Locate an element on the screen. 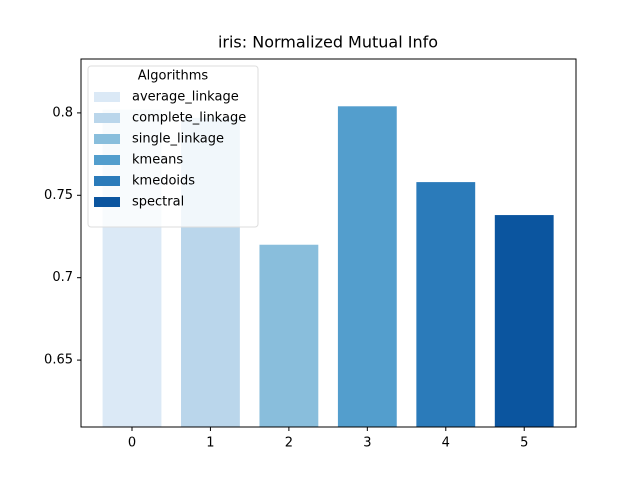  x-tick-label: 1 is located at coordinates (210, 443).